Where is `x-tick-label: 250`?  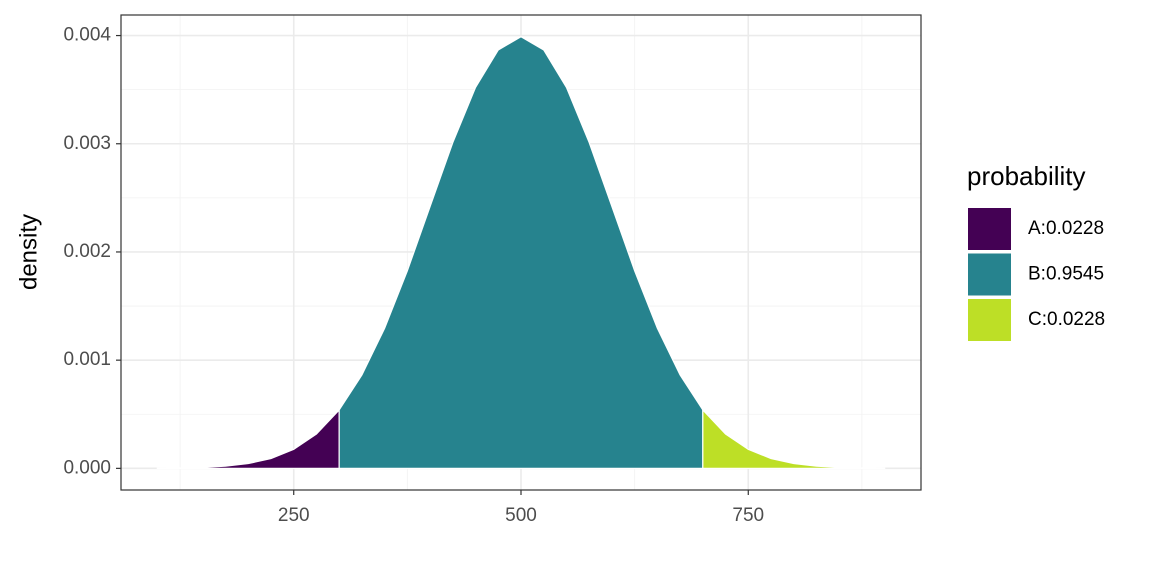 x-tick-label: 250 is located at coordinates (294, 515).